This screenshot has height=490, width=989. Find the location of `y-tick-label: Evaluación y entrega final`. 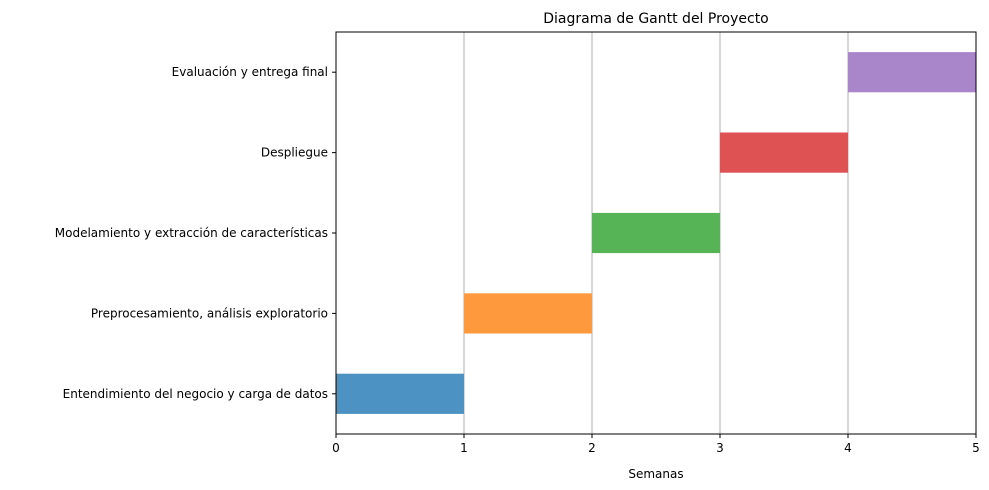

y-tick-label: Evaluación y entrega final is located at coordinates (250, 72).